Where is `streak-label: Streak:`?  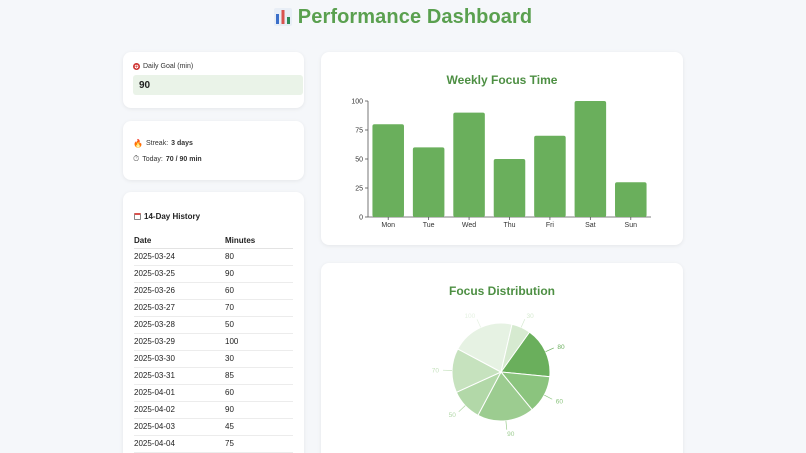
streak-label: Streak: is located at coordinates (157, 143).